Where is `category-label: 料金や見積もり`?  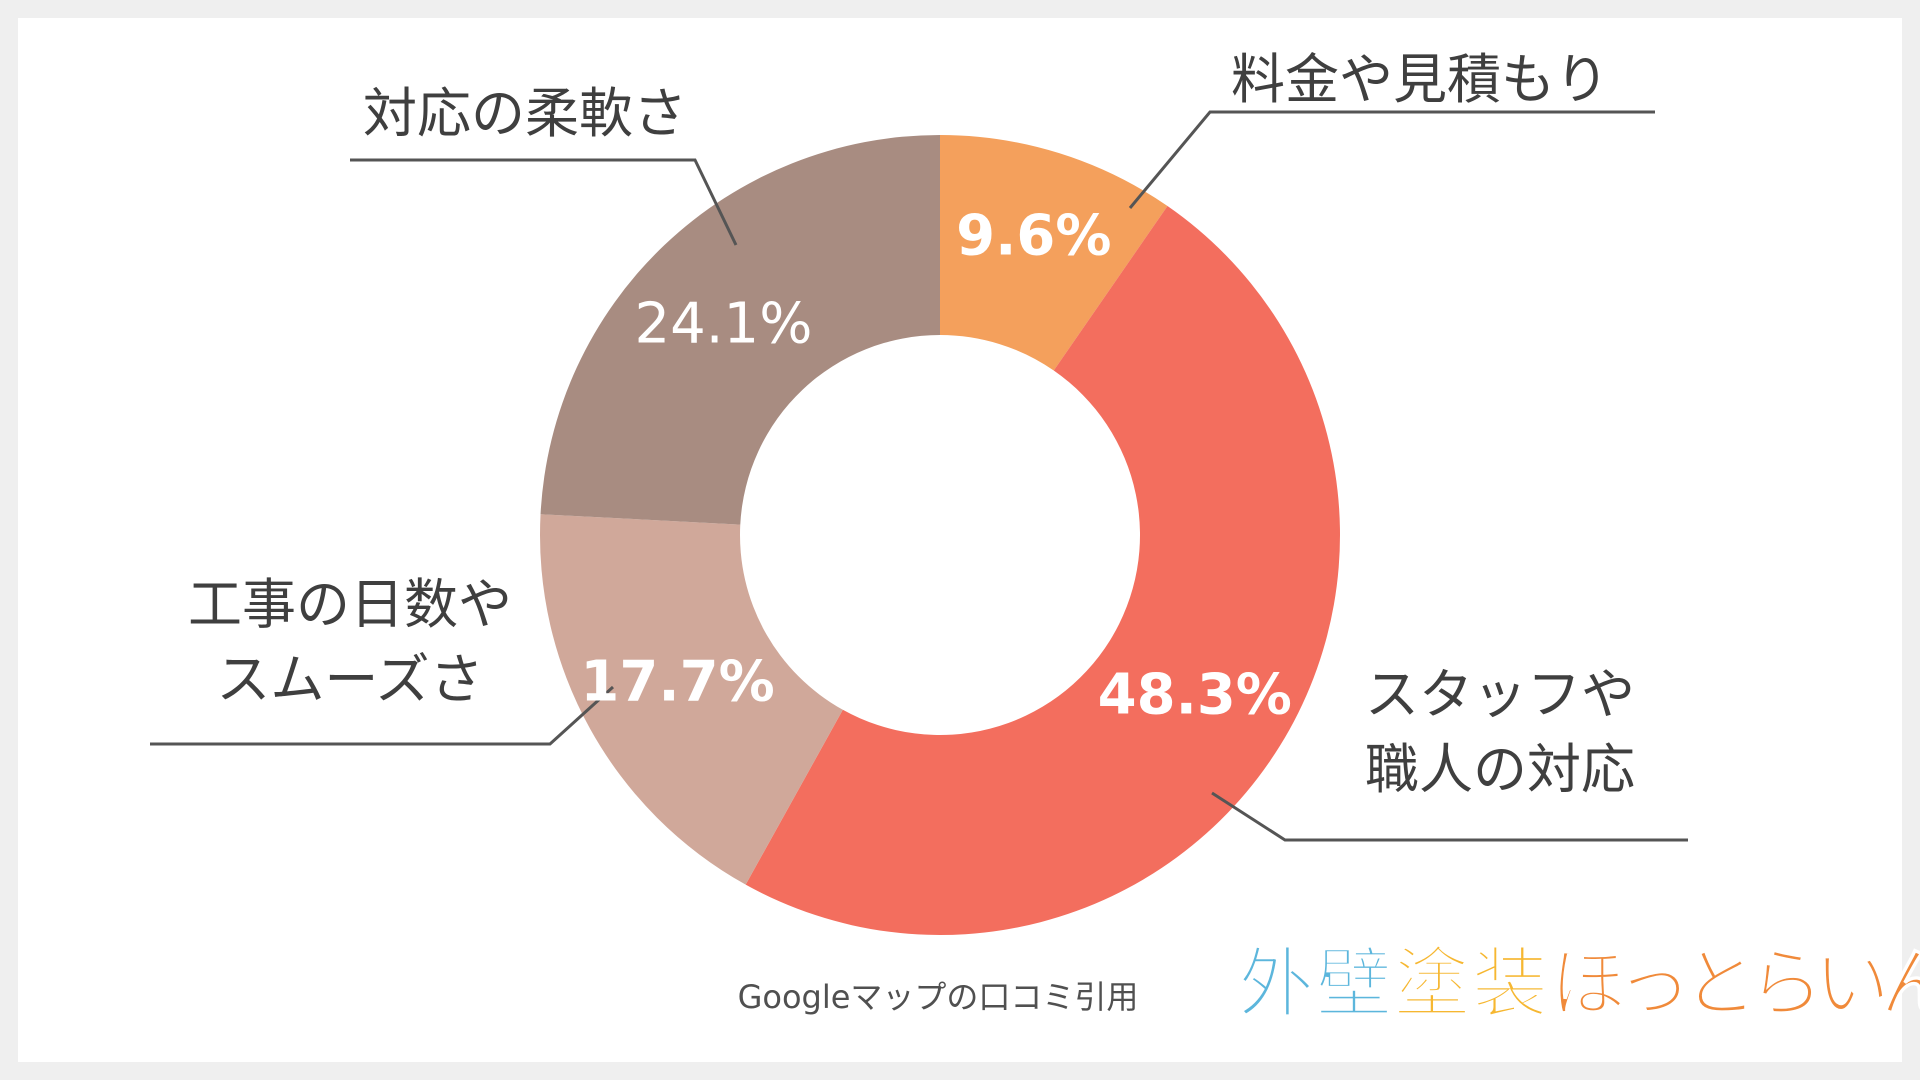 category-label: 料金や見積もり is located at coordinates (1420, 79).